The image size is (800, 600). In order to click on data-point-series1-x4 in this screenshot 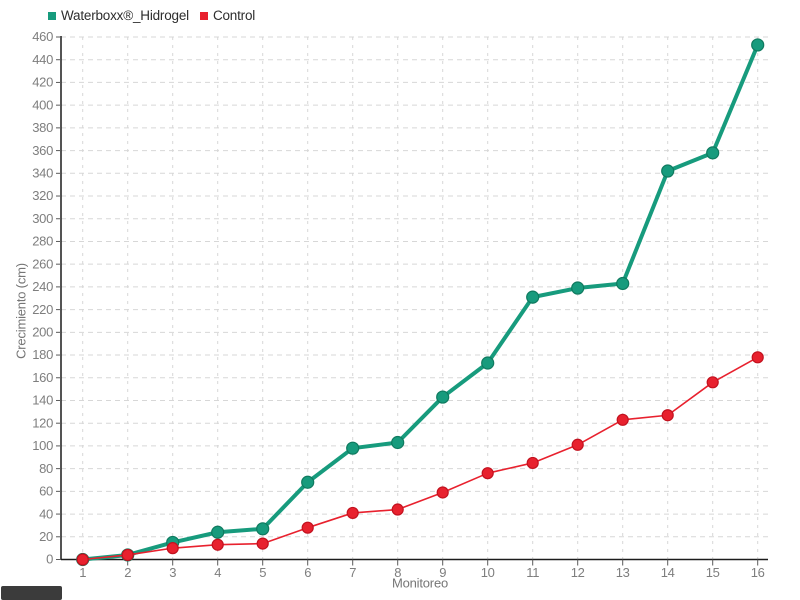, I will do `click(217, 544)`.